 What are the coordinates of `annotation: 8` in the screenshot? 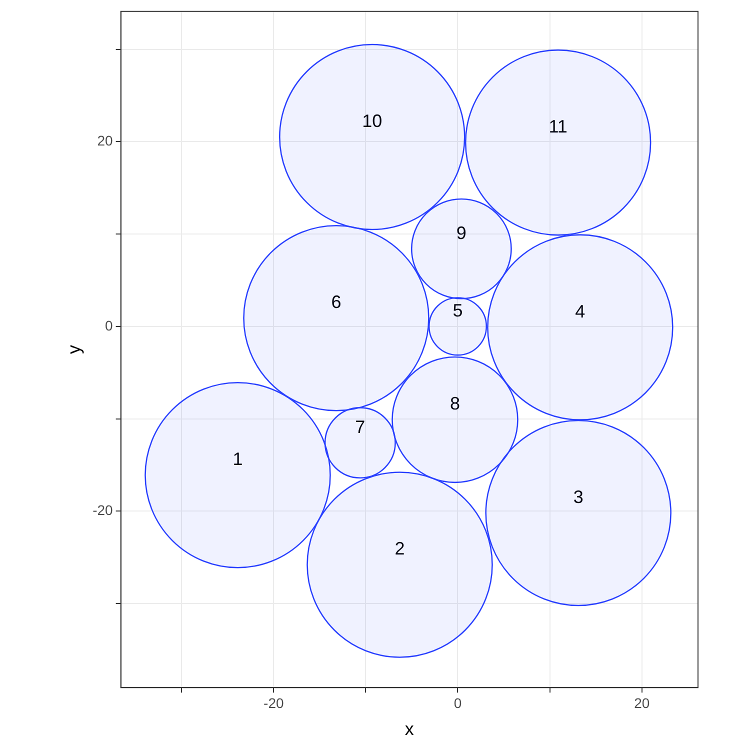 It's located at (455, 404).